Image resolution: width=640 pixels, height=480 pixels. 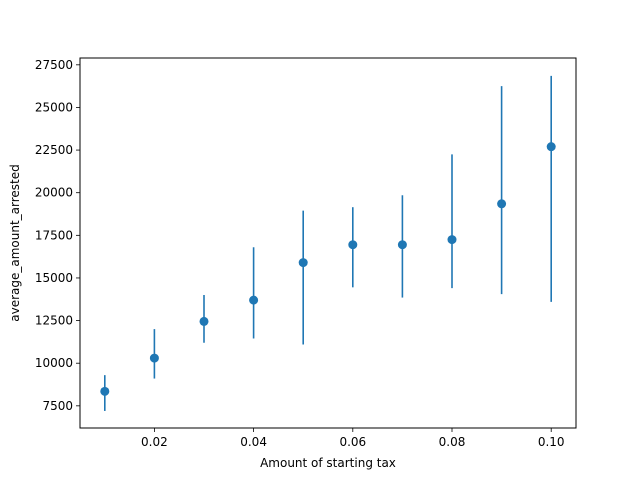 I want to click on y-tick-label: 27500, so click(x=54, y=65).